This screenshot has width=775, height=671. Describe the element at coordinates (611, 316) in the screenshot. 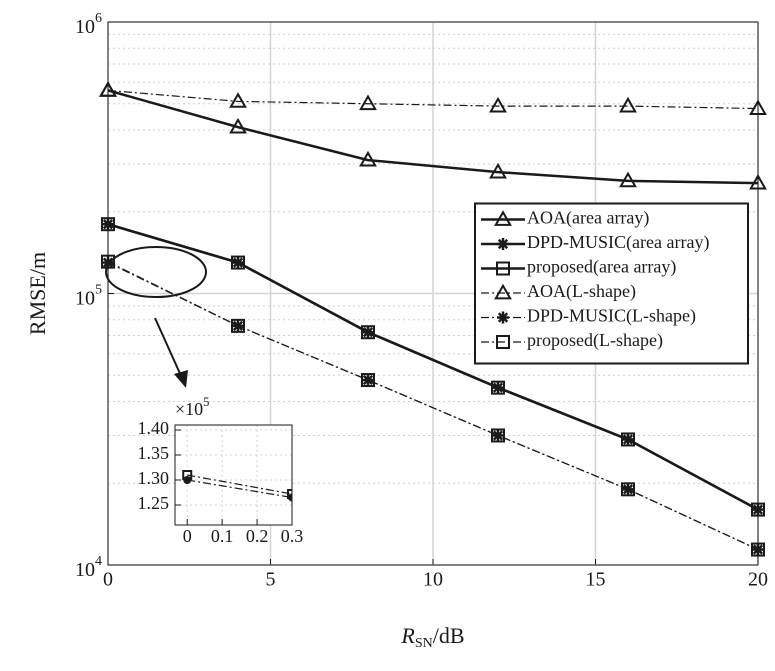

I see `legend-label: DPD-MUSIC(L-shape)` at that location.